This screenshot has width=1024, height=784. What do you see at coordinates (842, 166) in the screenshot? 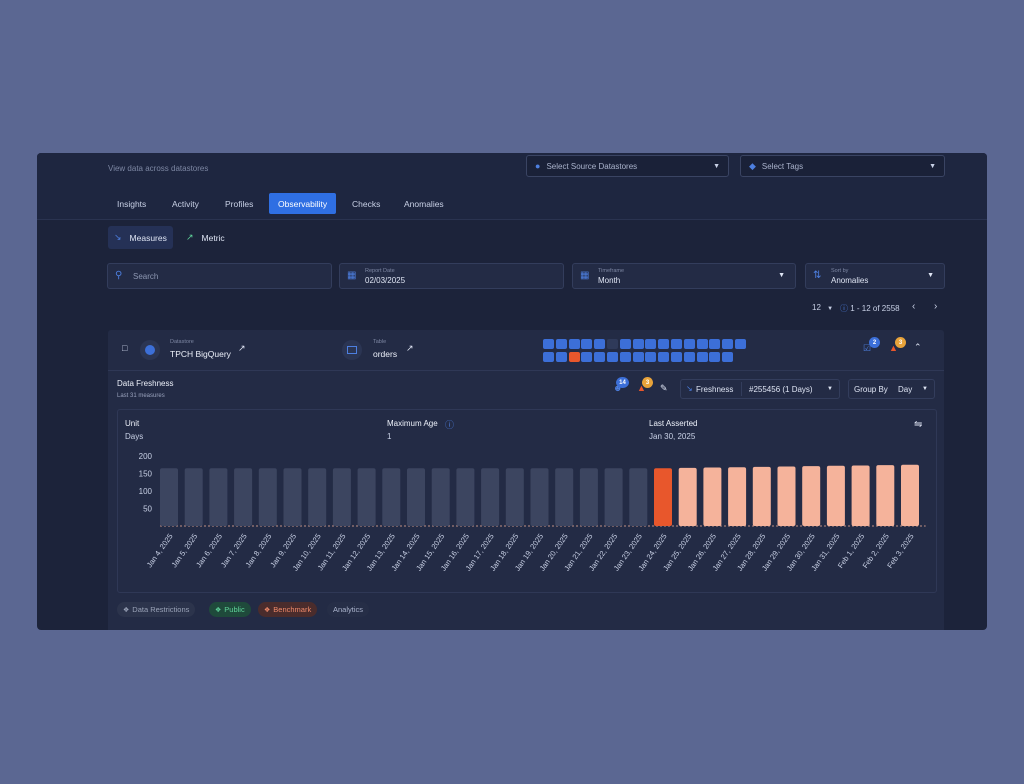
I see `tags-select: ◆ Select Tags ▼` at bounding box center [842, 166].